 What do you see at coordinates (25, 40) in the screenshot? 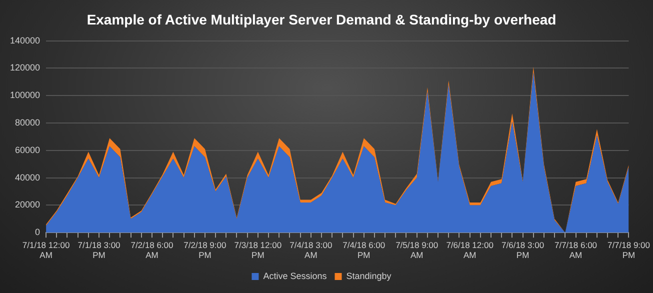
I see `y-tick-label: 140000` at bounding box center [25, 40].